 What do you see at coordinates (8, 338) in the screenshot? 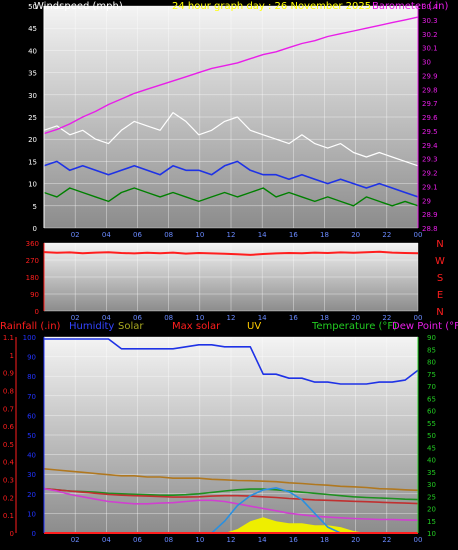
I see `rain-y-tick-label-11: 1.1` at bounding box center [8, 338].